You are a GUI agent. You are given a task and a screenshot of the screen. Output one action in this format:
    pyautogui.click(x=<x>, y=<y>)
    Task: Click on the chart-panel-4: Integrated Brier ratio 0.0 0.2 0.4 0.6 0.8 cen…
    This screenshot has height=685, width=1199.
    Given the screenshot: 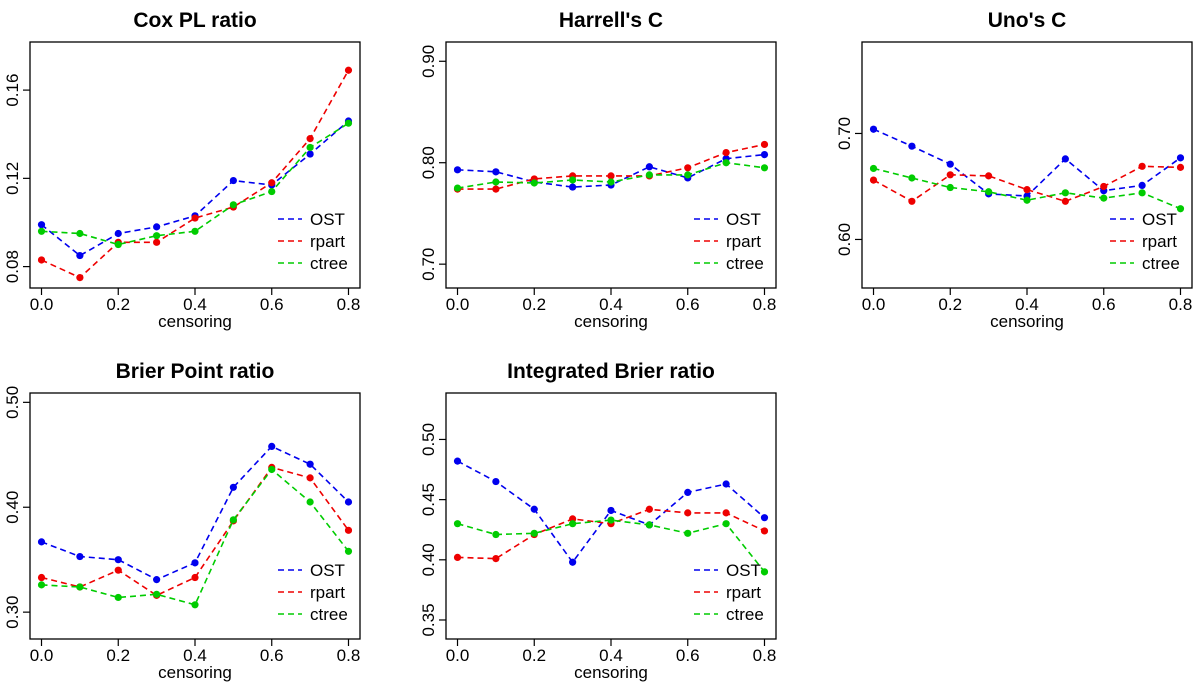 What is the action you would take?
    pyautogui.click(x=598, y=521)
    